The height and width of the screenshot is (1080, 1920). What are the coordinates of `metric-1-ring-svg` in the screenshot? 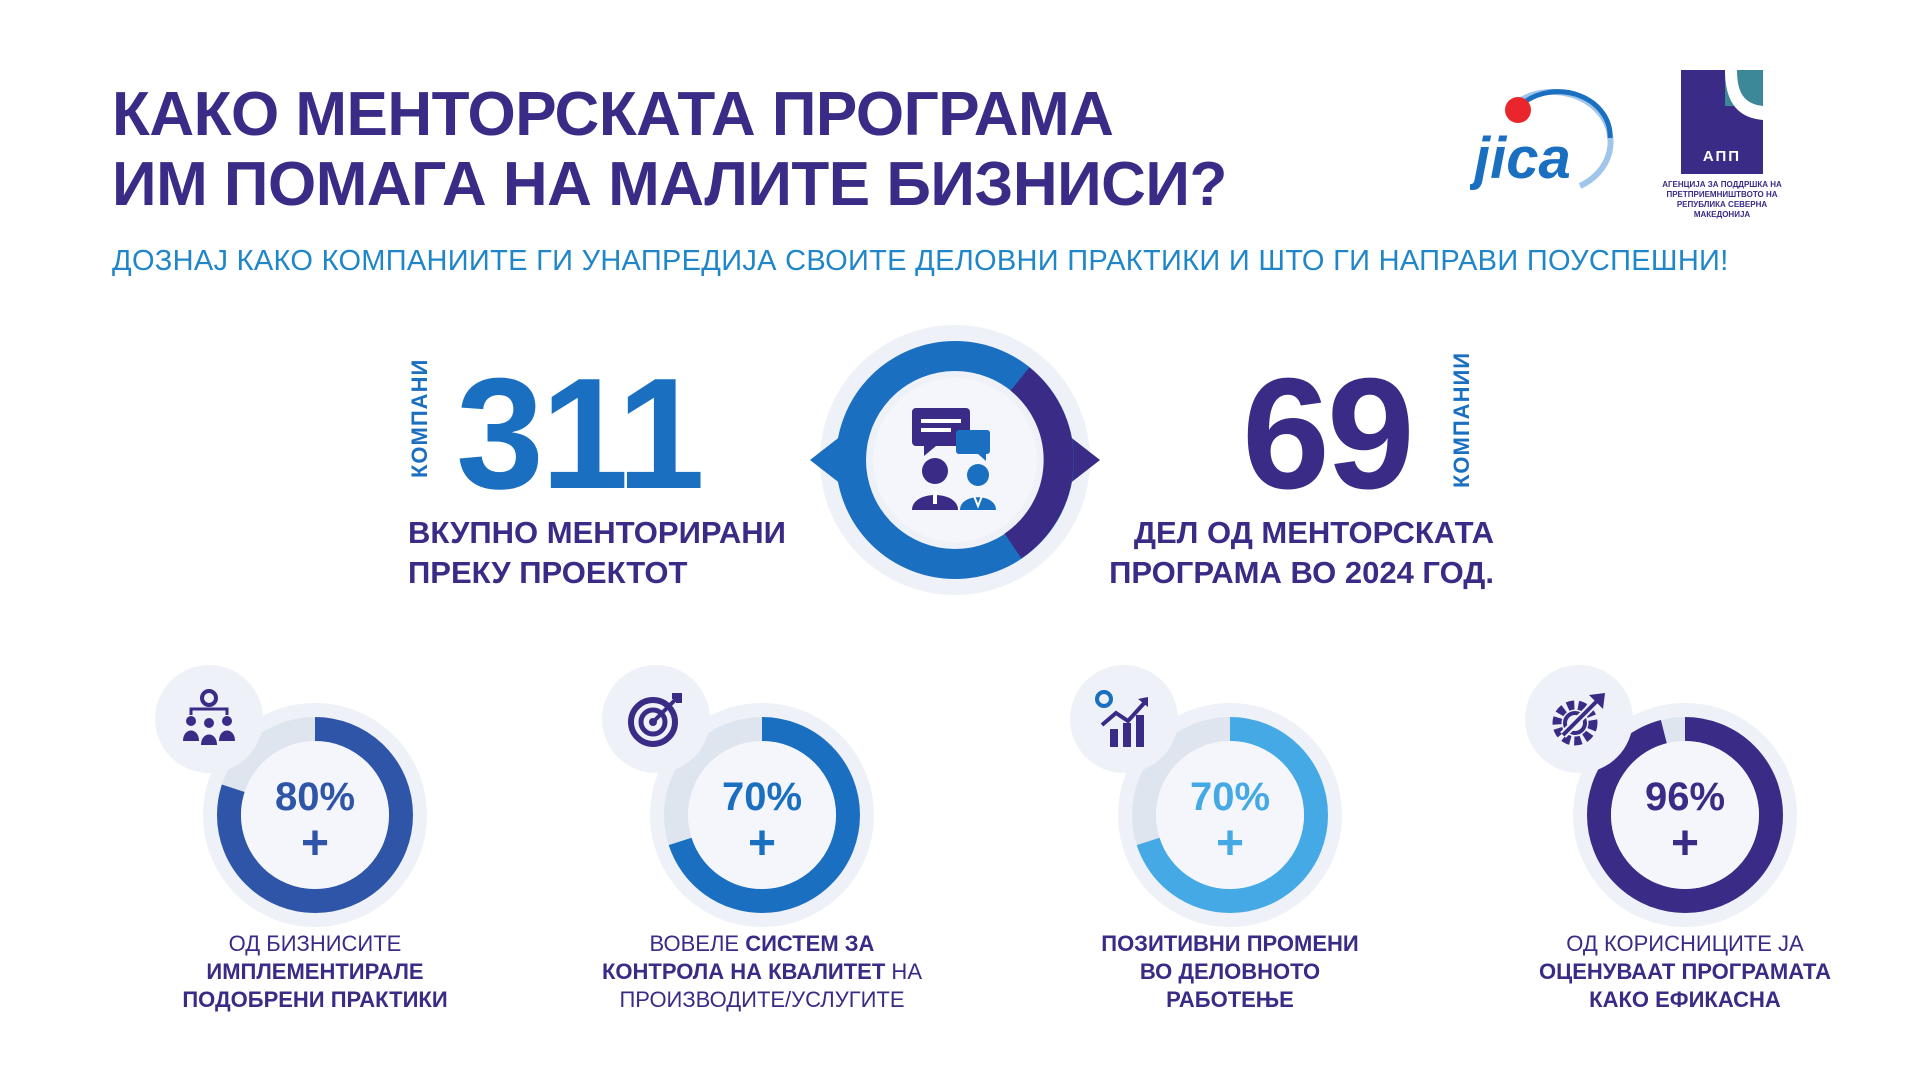 It's located at (315, 815).